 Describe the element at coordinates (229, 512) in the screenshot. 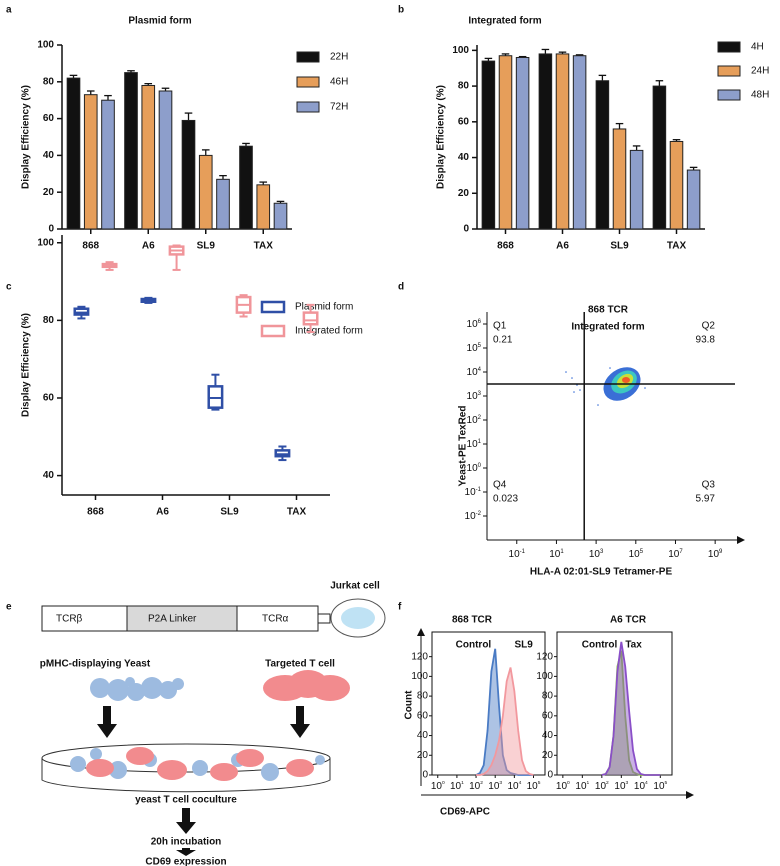

I see `x-tick-label: SL9` at that location.